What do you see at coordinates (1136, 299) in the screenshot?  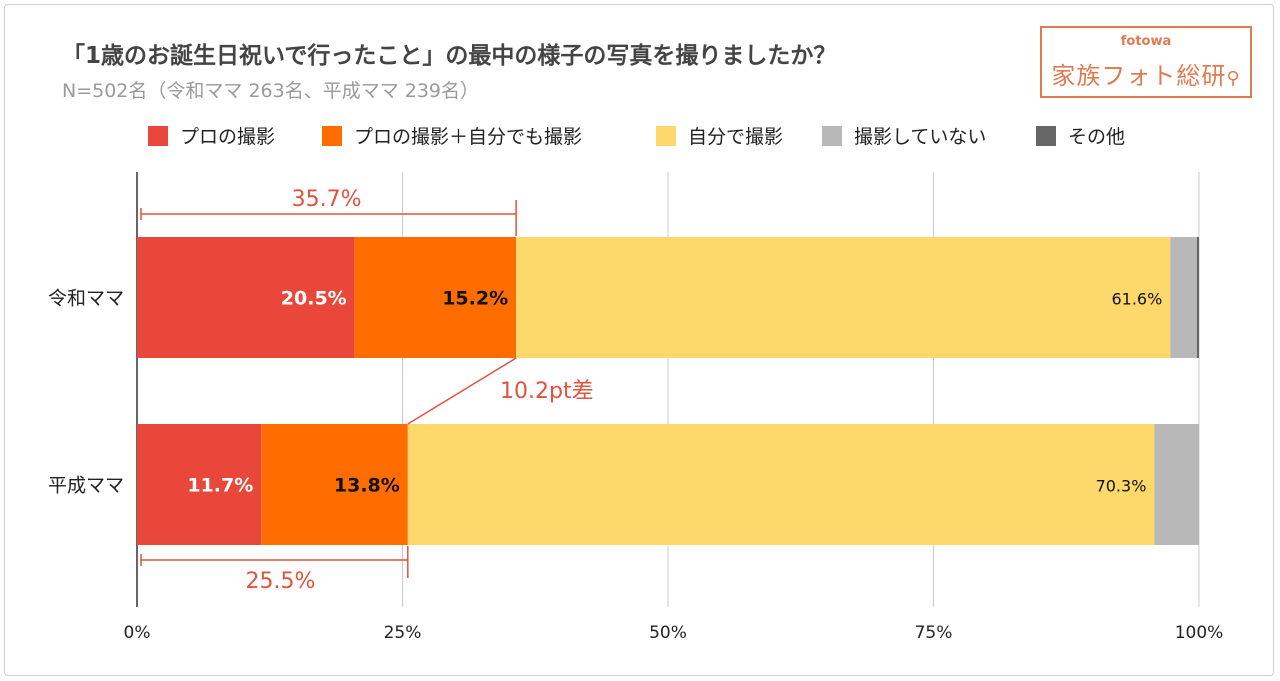 I see `data-label: 61.6%` at bounding box center [1136, 299].